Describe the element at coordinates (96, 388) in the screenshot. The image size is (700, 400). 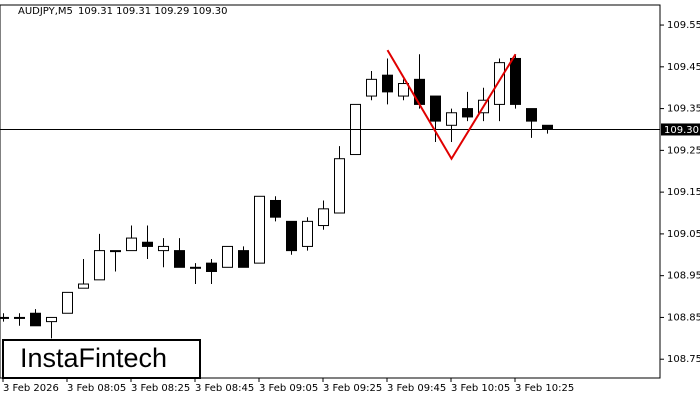
I see `x-tick-label: 3 Feb 08:05` at that location.